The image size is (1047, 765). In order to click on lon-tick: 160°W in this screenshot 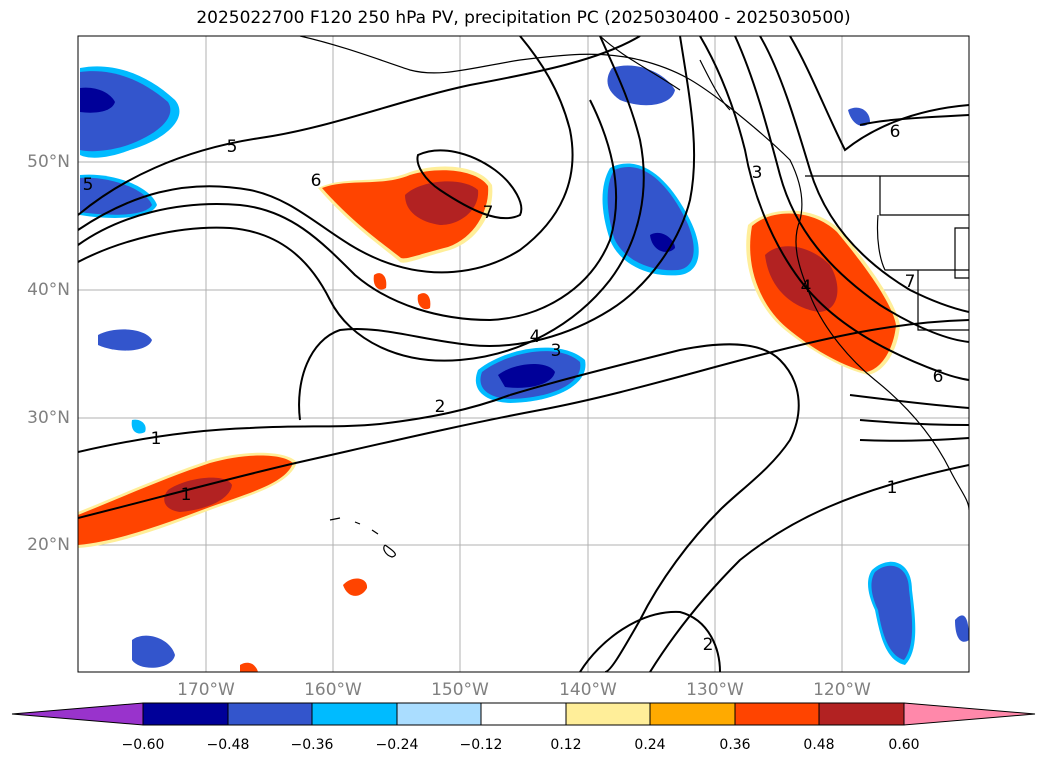, I will do `click(333, 690)`.